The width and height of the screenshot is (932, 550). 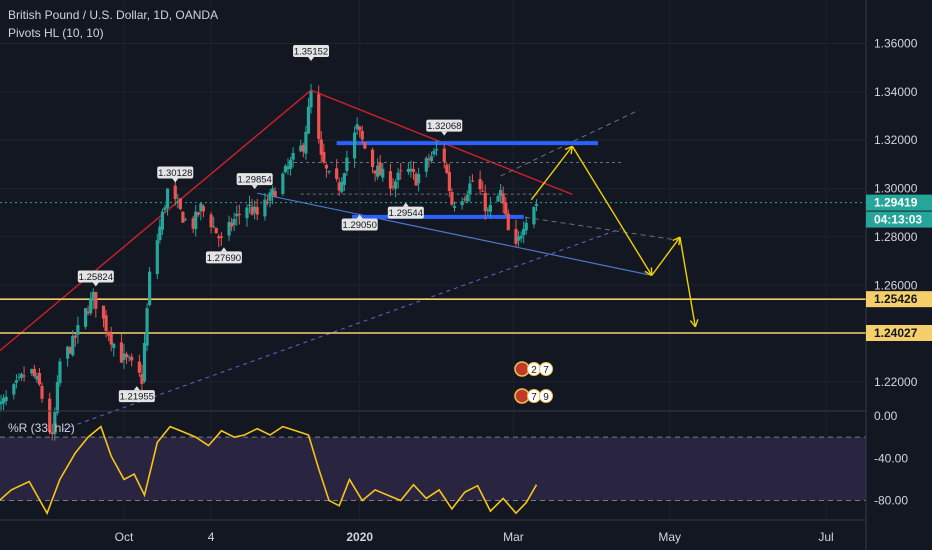 I want to click on event-badge, so click(x=546, y=396).